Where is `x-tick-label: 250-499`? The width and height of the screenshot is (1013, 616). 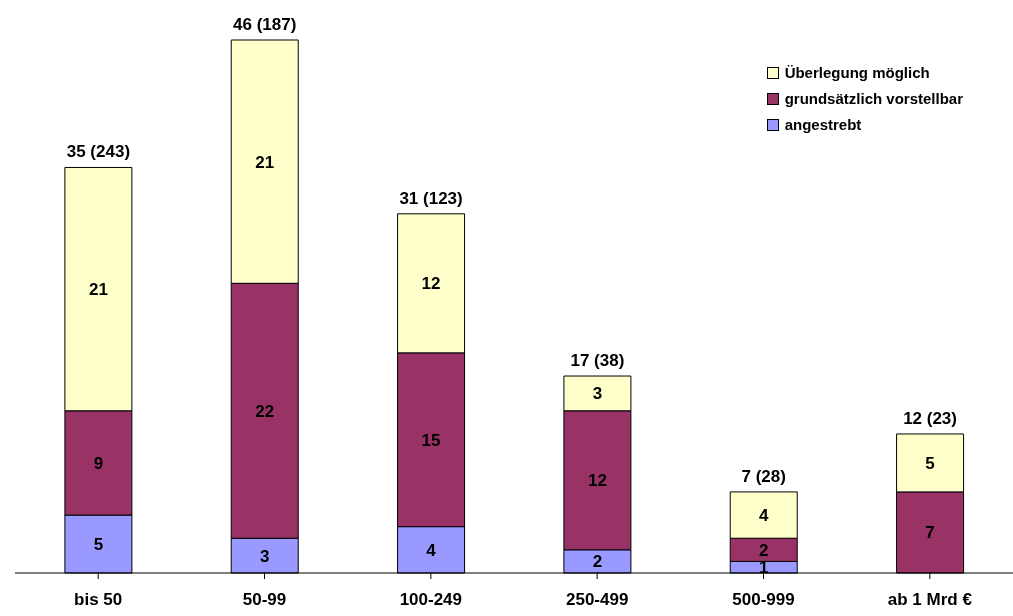 x-tick-label: 250-499 is located at coordinates (597, 600).